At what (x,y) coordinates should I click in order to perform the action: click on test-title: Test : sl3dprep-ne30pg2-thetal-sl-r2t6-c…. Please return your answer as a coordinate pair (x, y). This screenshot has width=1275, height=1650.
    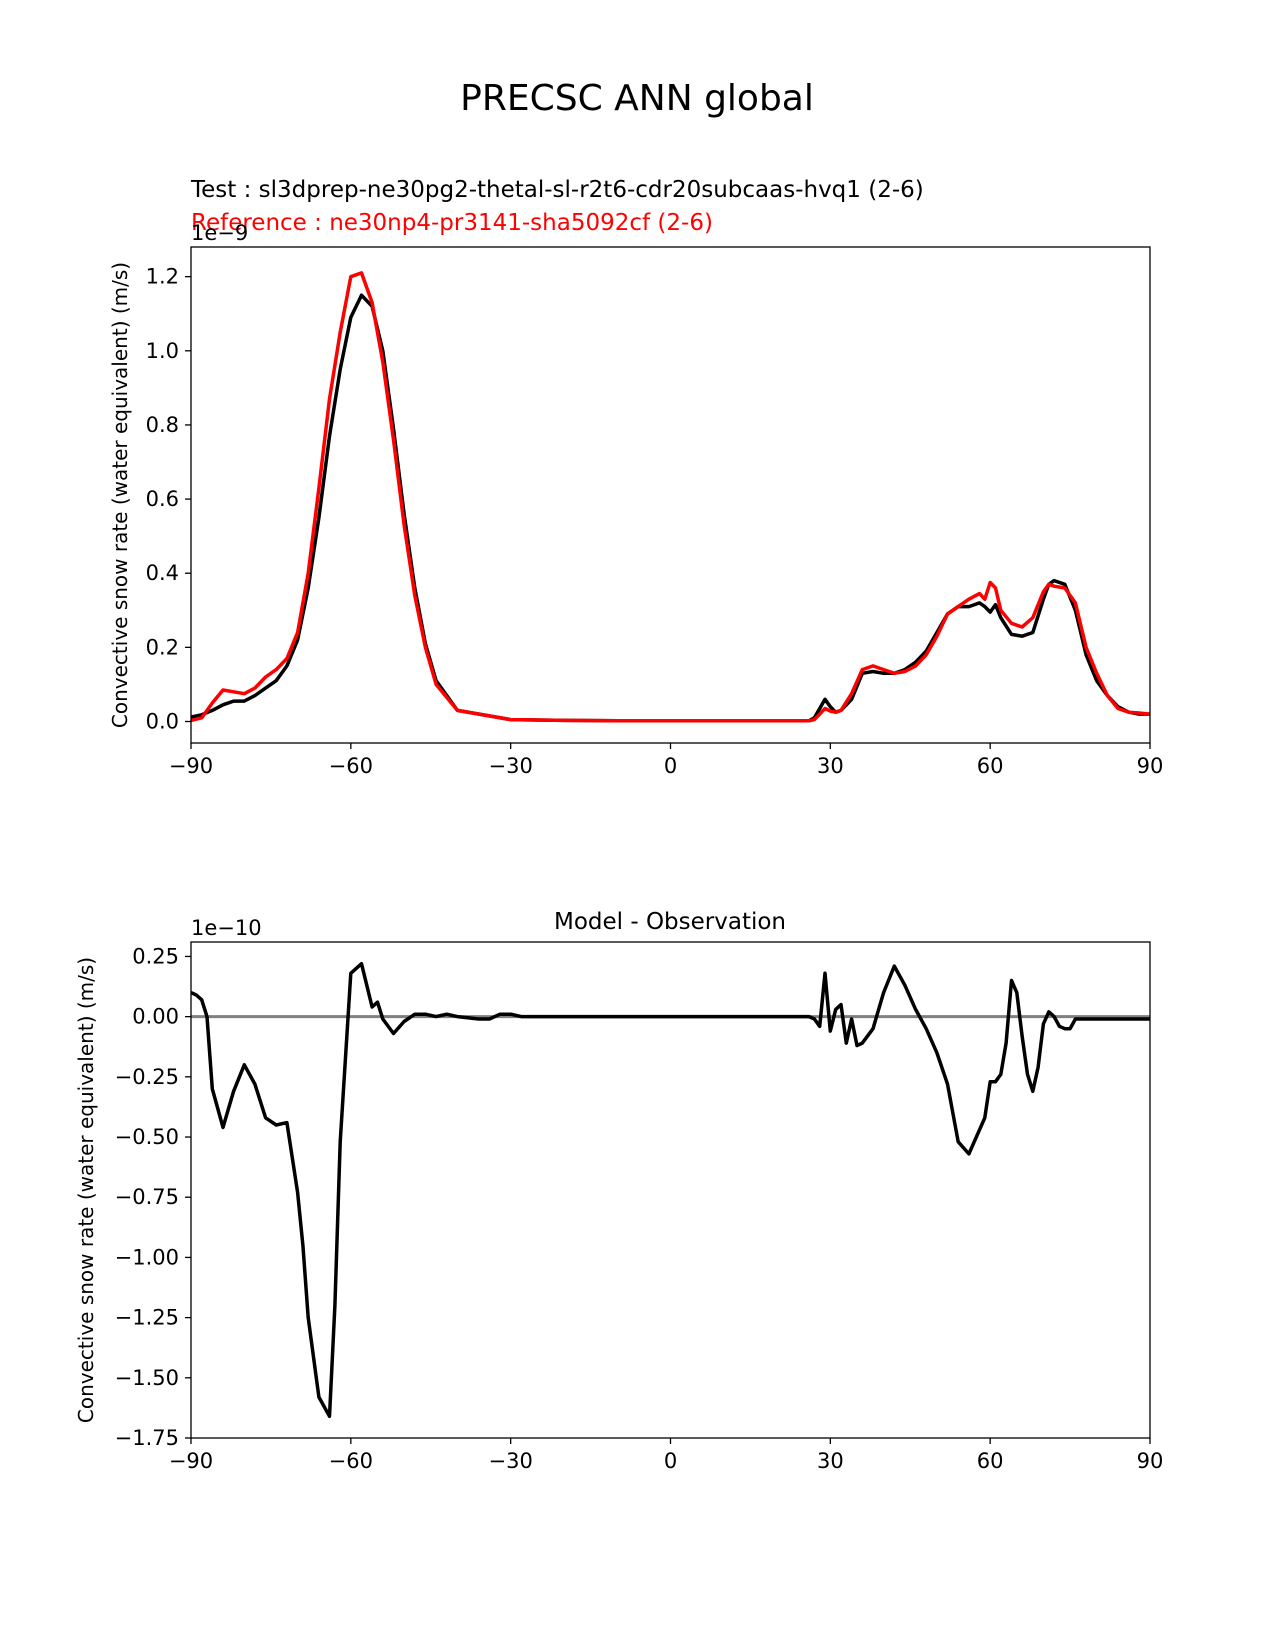
    Looking at the image, I should click on (557, 190).